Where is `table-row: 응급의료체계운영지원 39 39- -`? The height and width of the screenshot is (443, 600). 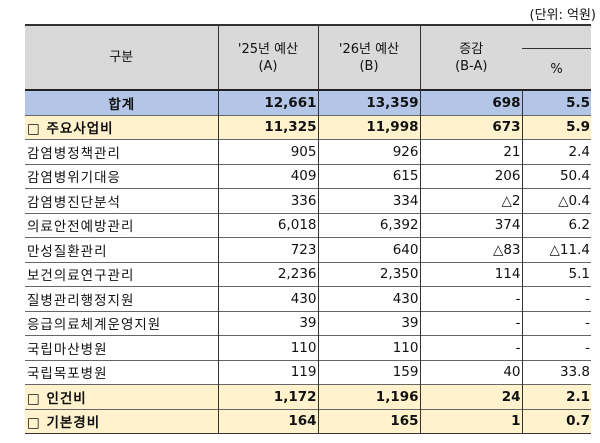
table-row: 응급의료체계운영지원 39 39- - is located at coordinates (308, 323).